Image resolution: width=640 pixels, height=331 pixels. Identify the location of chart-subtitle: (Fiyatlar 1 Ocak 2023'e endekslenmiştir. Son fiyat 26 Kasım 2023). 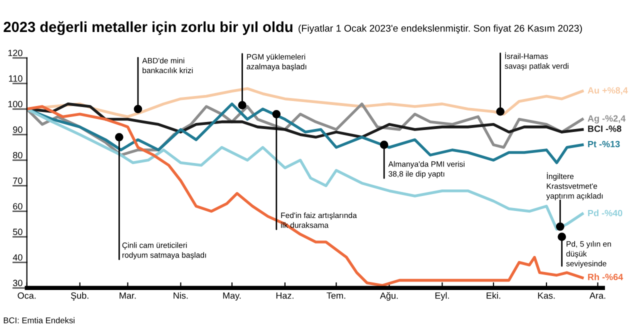
(440, 29).